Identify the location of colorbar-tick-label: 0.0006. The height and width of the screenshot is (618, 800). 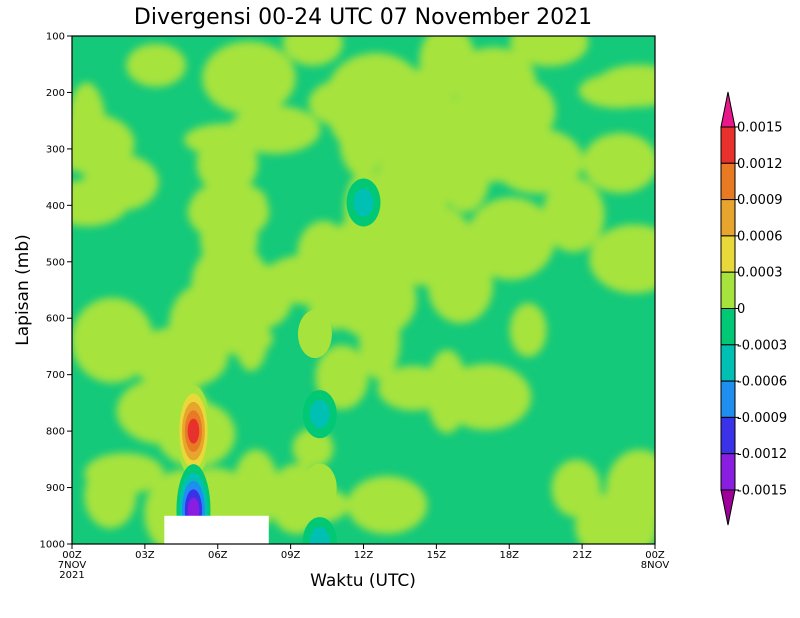
(760, 236).